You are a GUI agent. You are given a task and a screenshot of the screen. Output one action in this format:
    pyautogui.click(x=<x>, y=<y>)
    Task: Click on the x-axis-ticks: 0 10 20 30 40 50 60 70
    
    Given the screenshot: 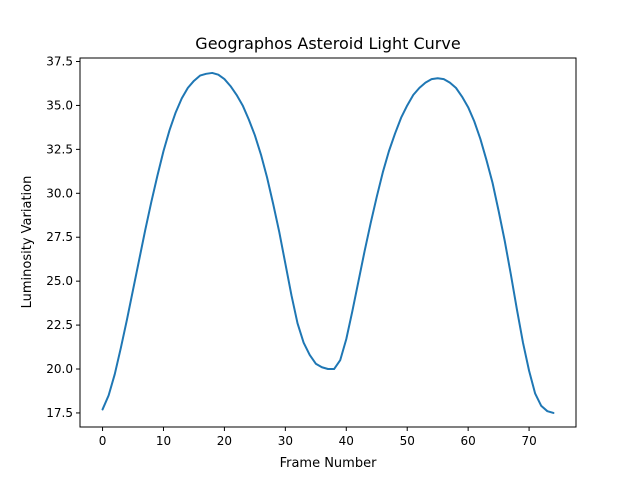 What is the action you would take?
    pyautogui.click(x=318, y=437)
    